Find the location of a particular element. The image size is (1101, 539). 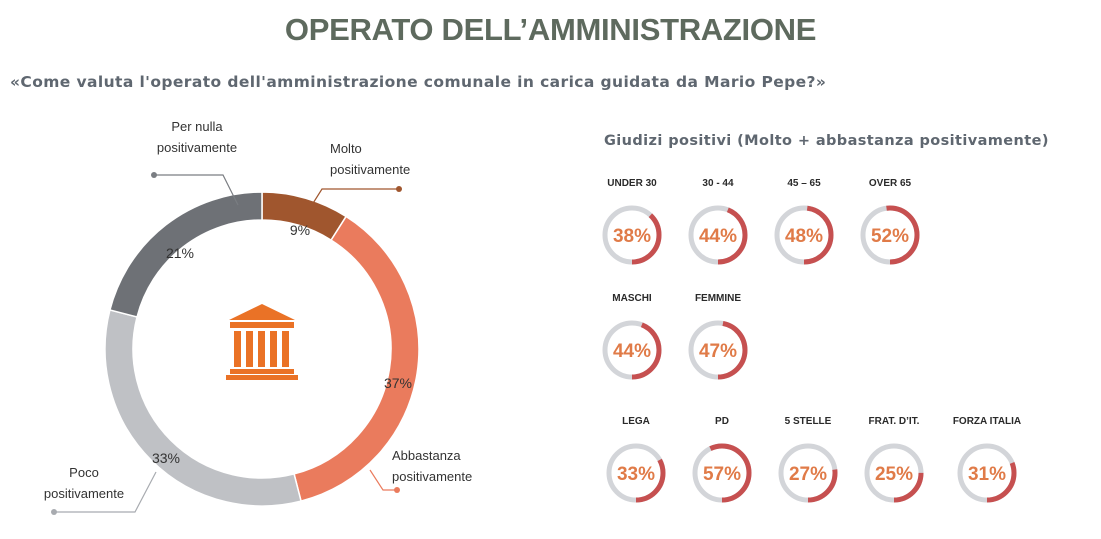

segment-ring-under-30: 38% is located at coordinates (632, 235).